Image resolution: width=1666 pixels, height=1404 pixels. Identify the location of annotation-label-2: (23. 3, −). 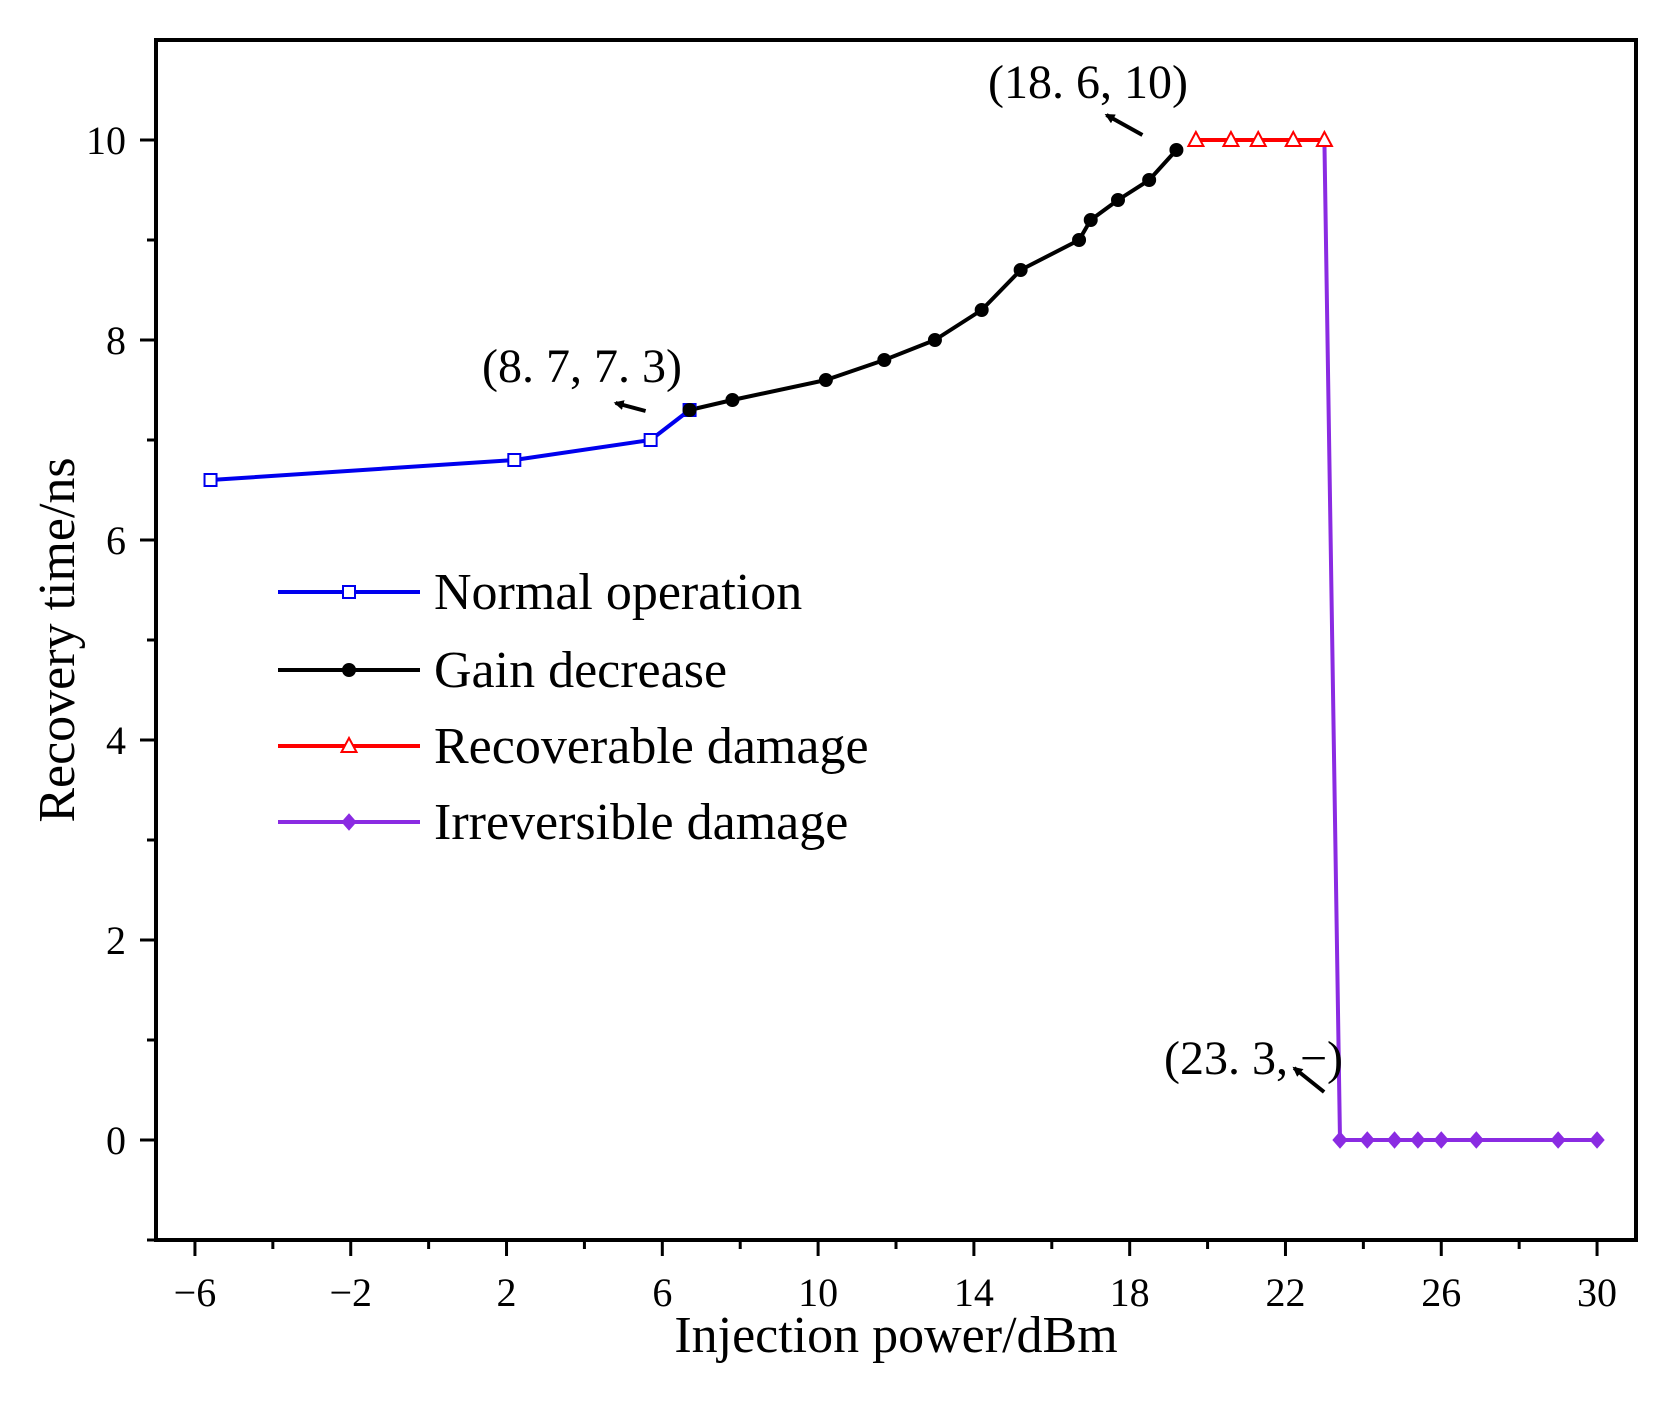
(1253, 1058).